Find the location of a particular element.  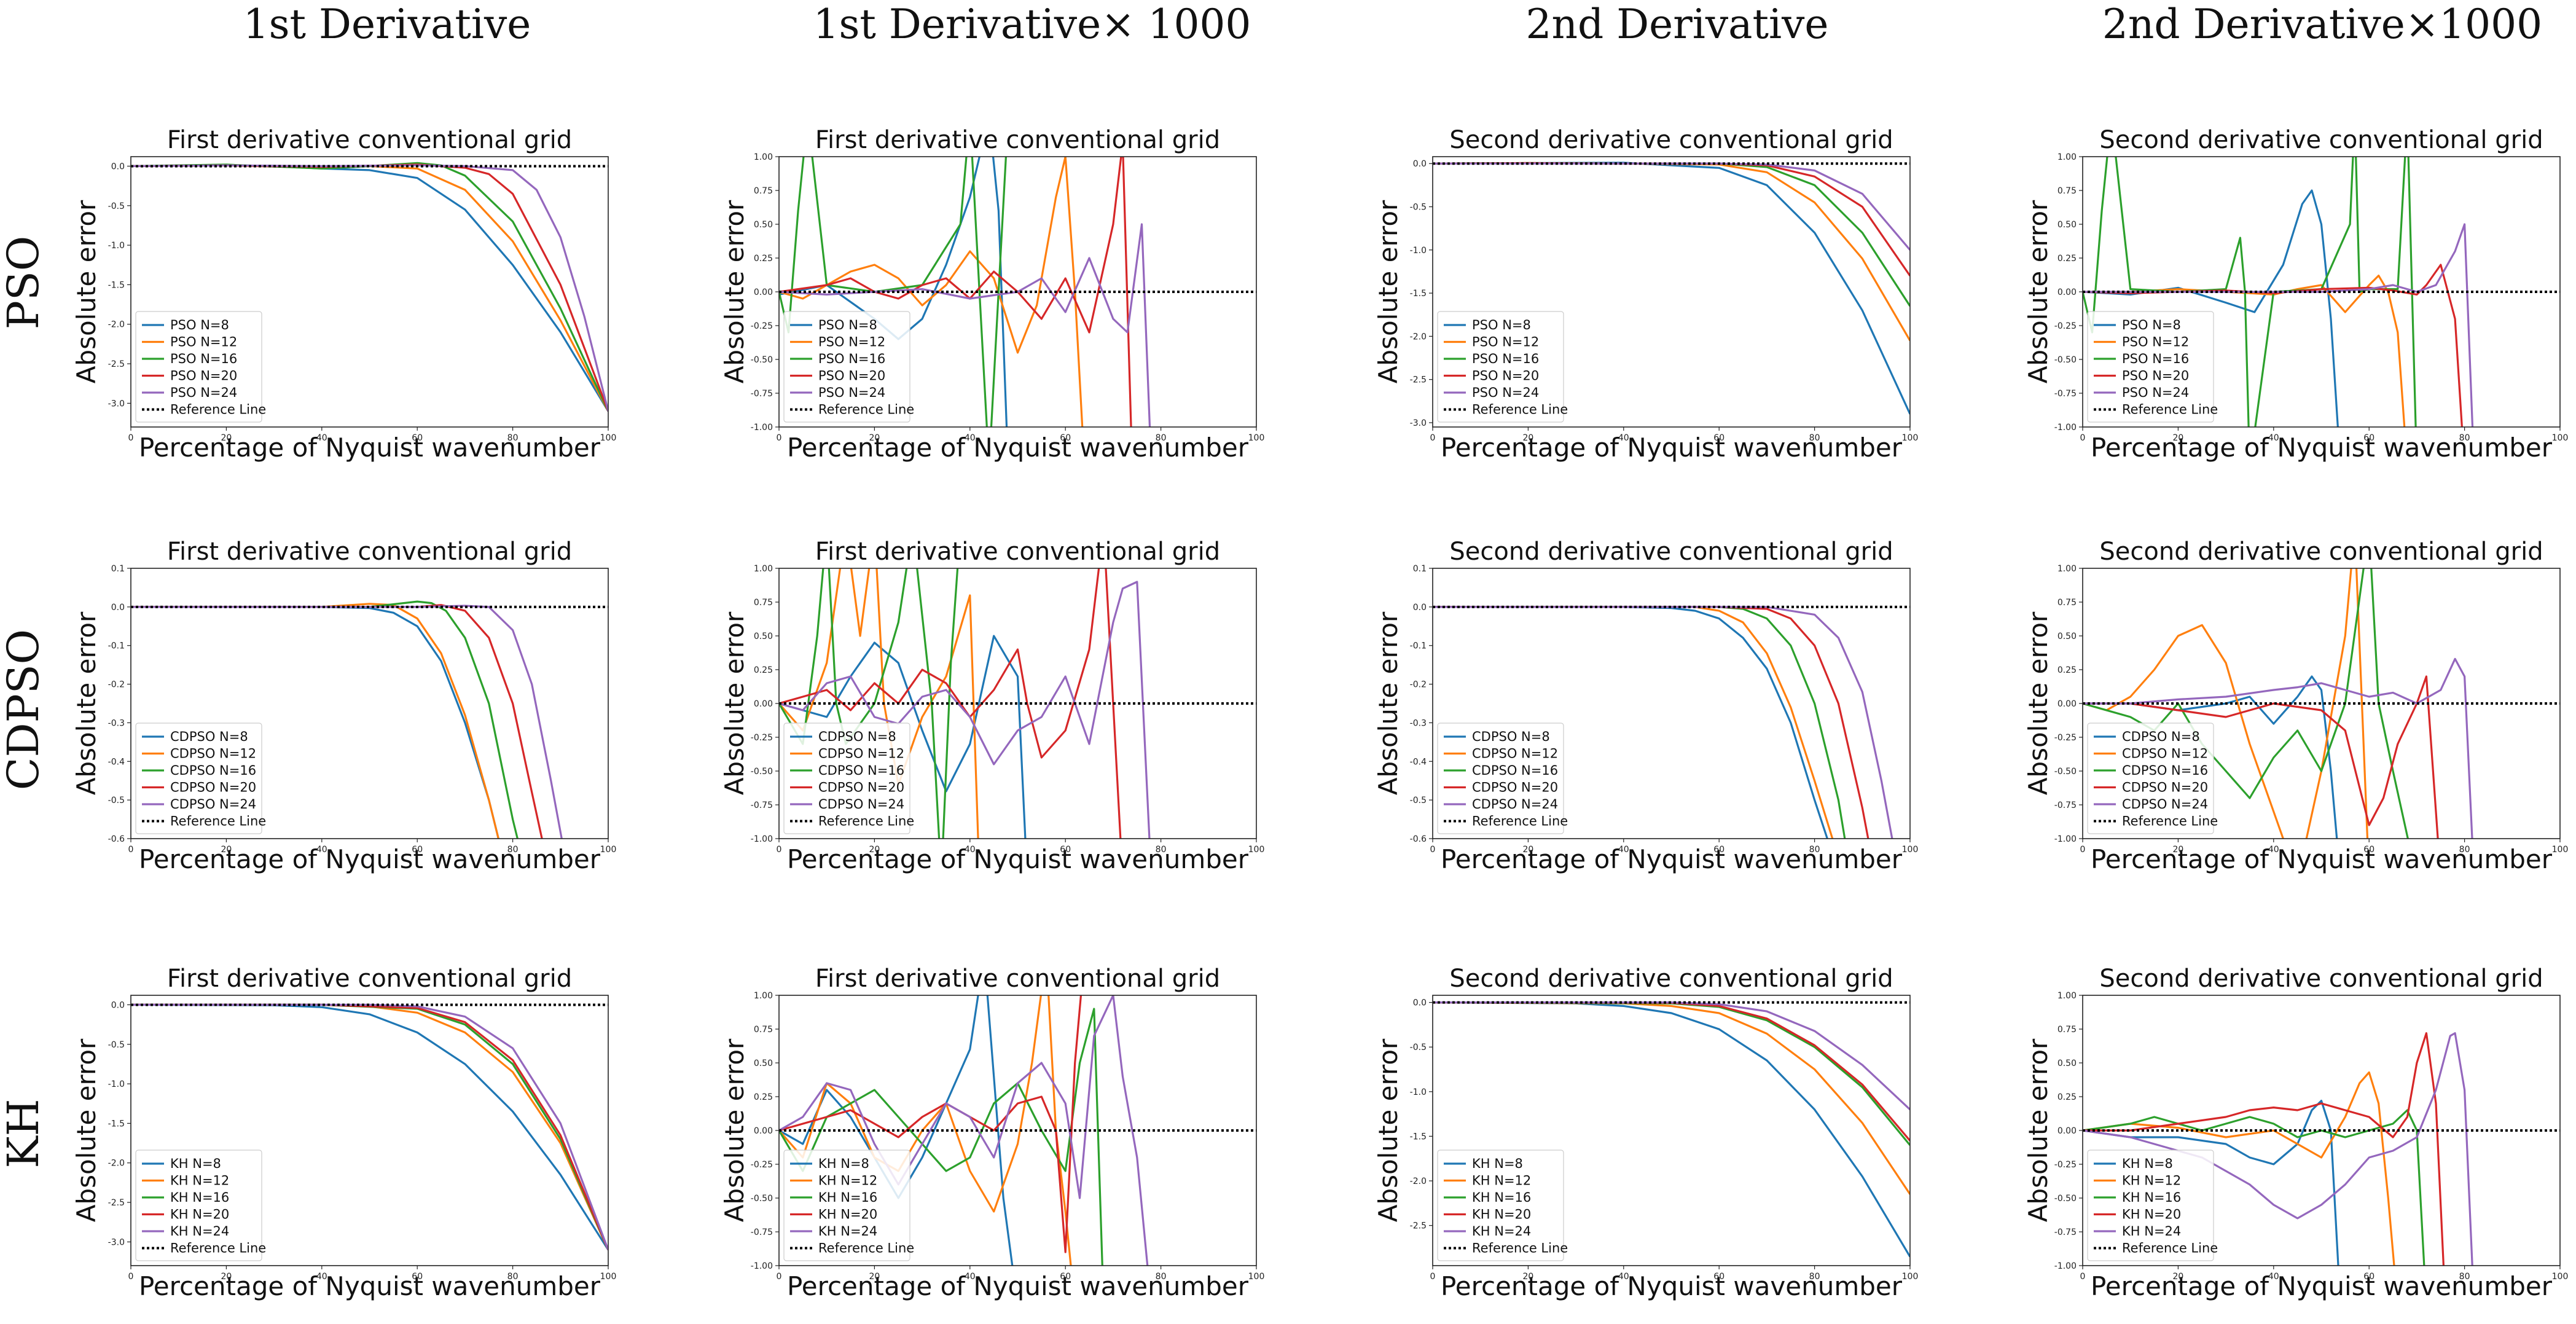

y-tick-label: -1.5 is located at coordinates (1418, 1137).